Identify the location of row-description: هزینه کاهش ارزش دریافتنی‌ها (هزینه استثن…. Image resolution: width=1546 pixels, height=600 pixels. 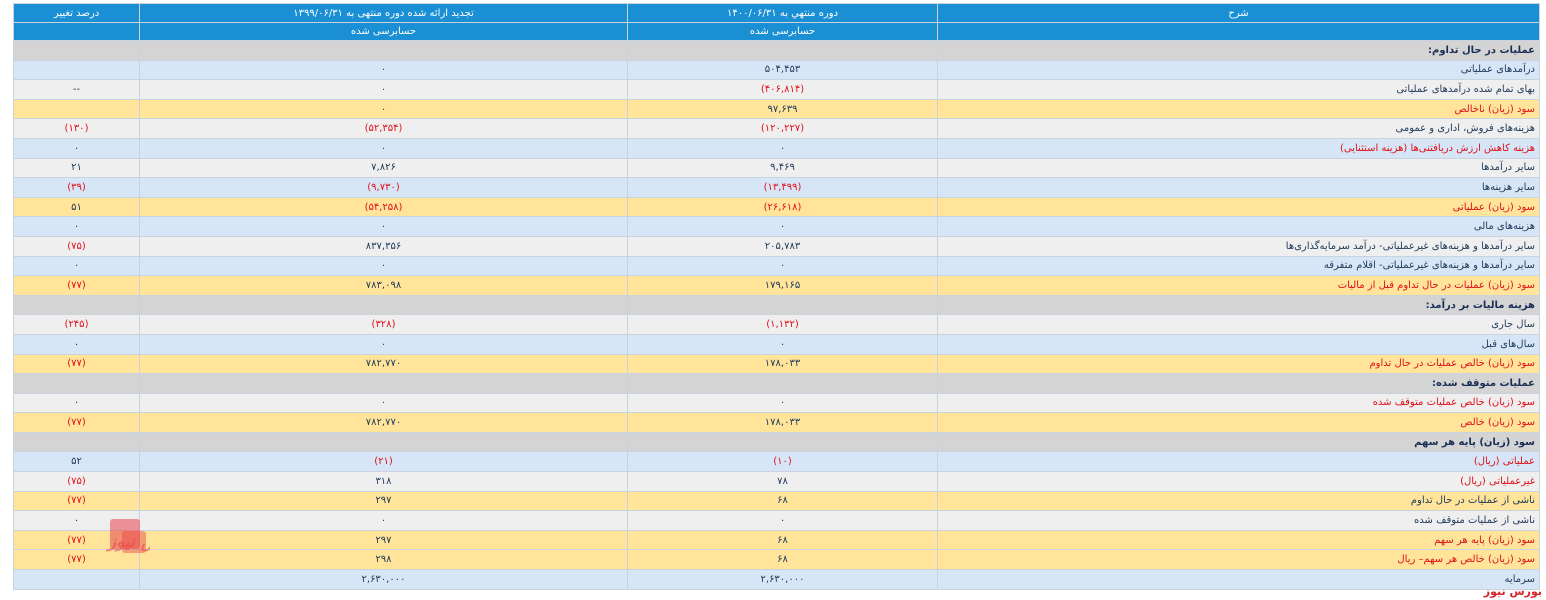
(1238, 148).